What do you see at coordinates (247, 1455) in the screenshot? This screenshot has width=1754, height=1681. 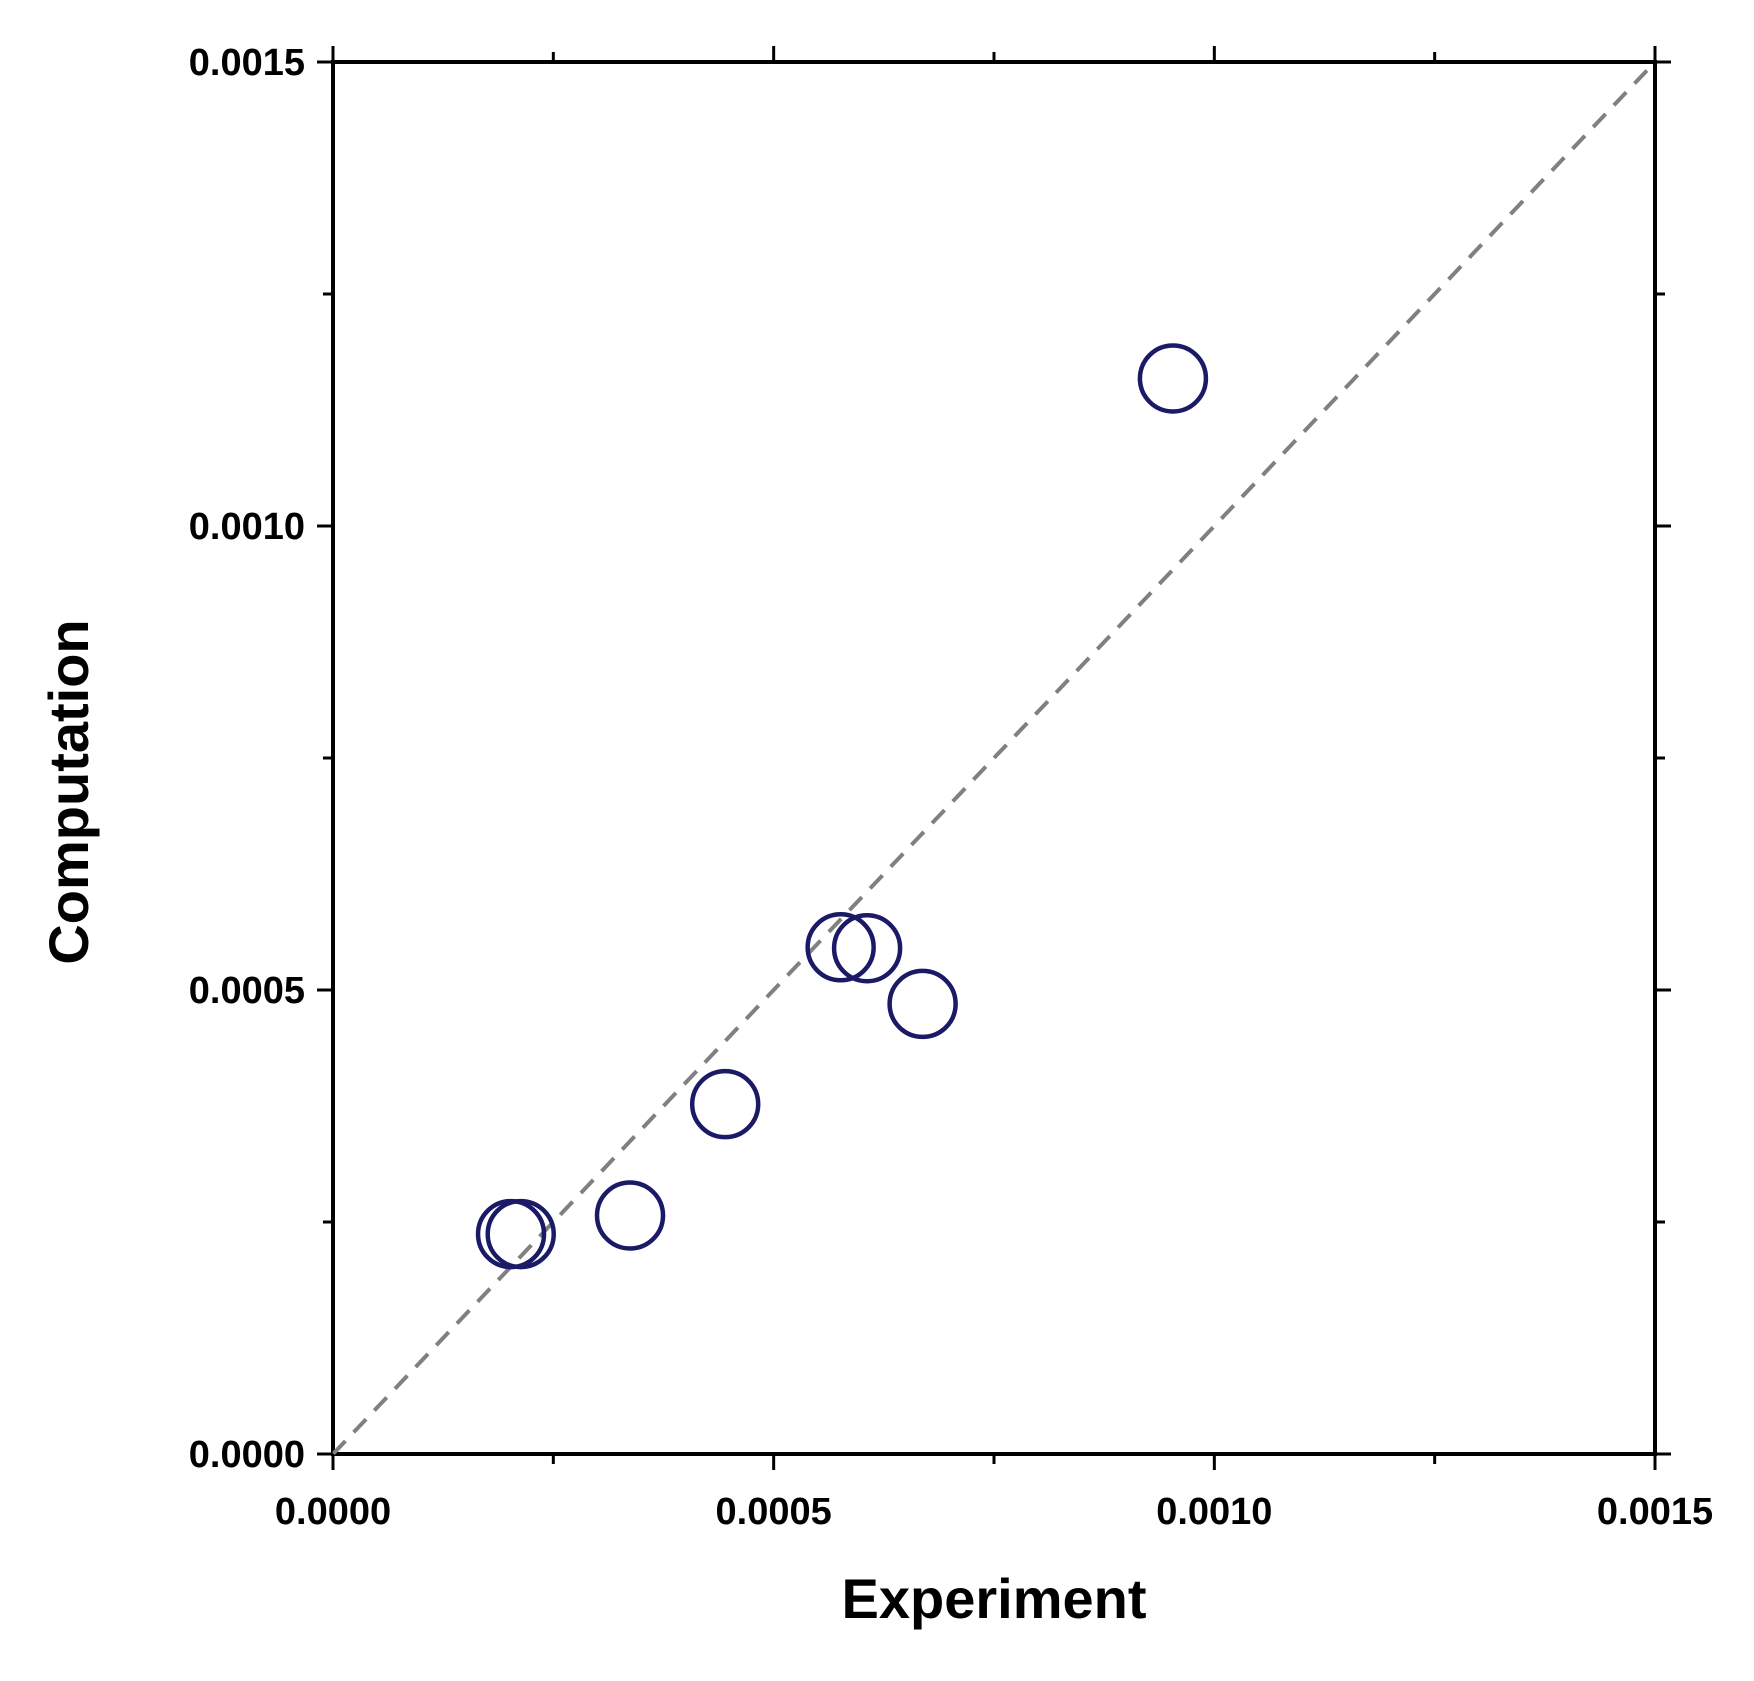 I see `y-tick-label: 0.0000` at bounding box center [247, 1455].